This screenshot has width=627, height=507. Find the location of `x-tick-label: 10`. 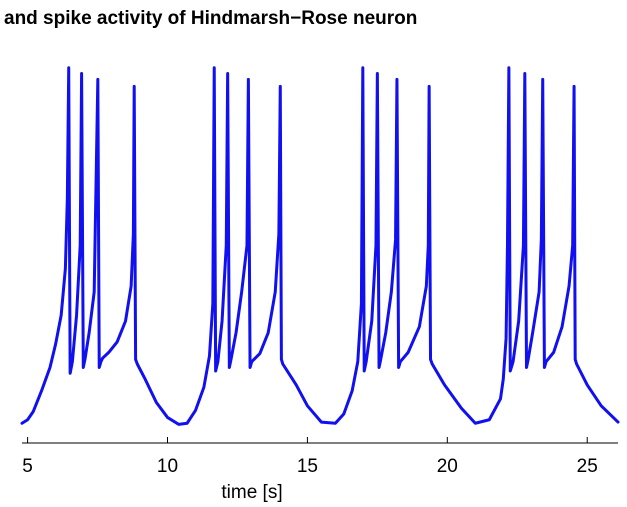

x-tick-label: 10 is located at coordinates (167, 466).